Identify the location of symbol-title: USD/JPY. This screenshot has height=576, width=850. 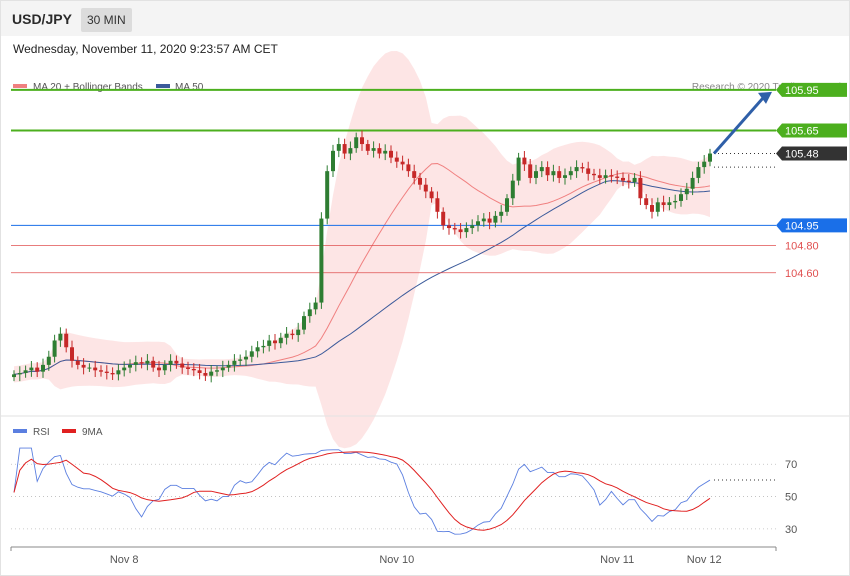
(42, 19).